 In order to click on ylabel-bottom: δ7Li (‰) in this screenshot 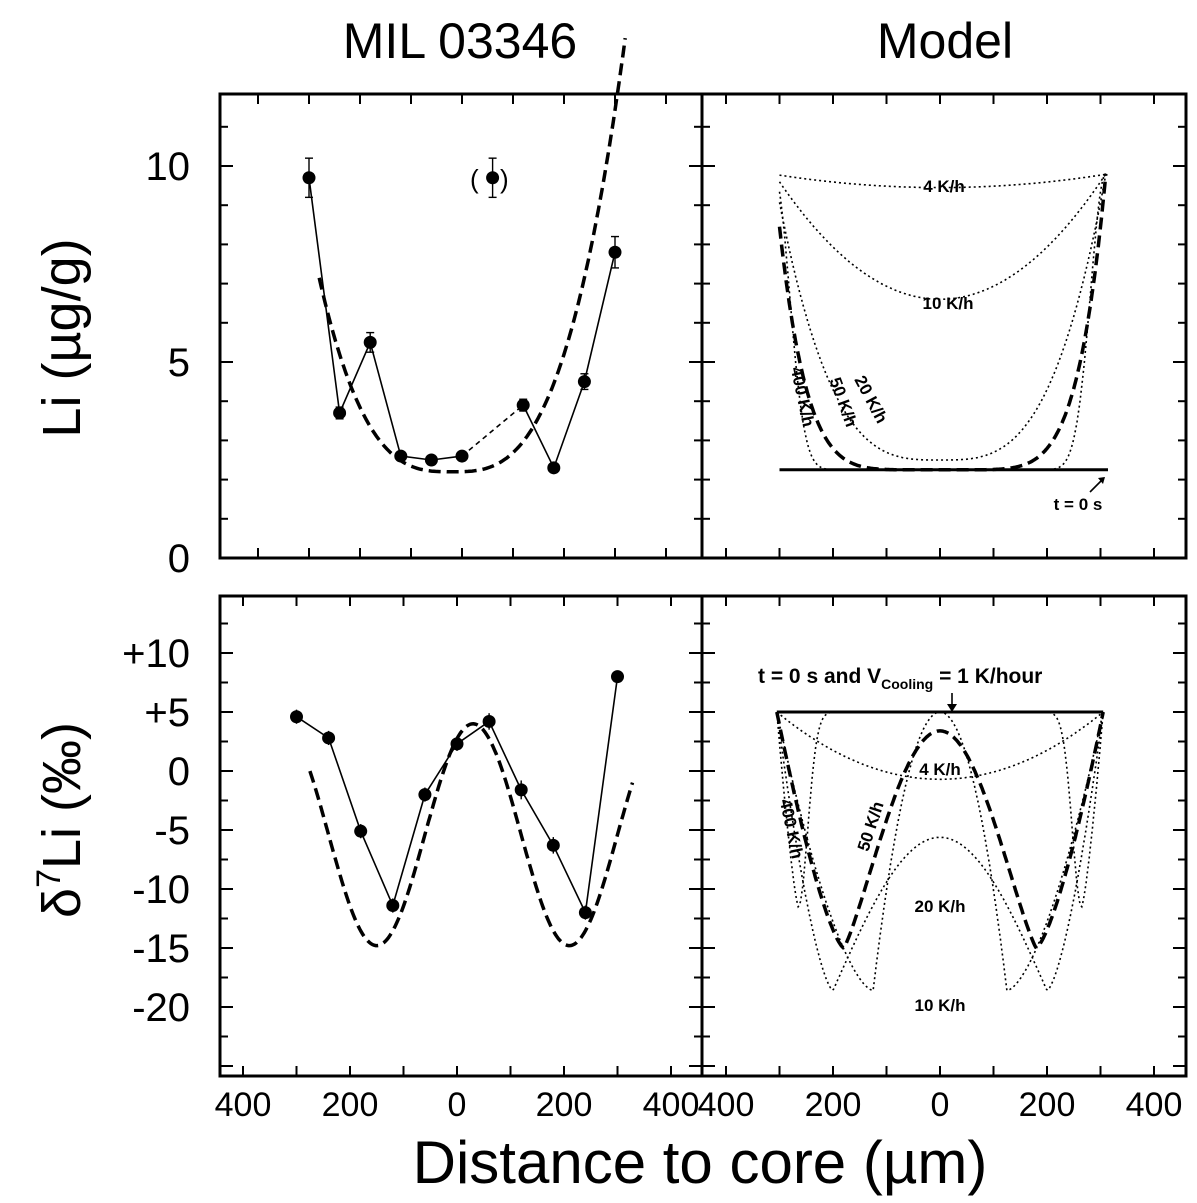, I will do `click(61, 820)`.